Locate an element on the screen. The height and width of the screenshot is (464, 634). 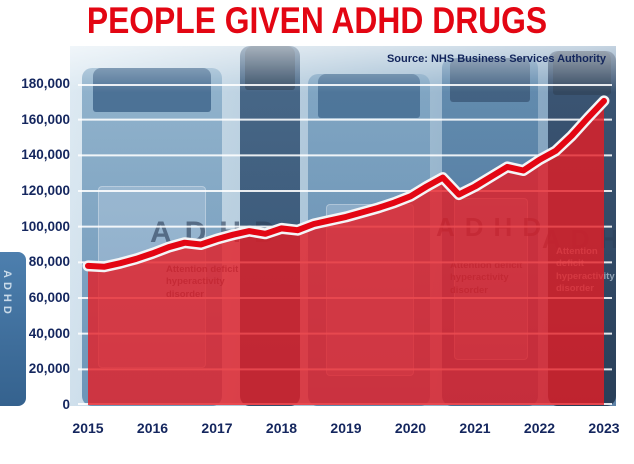
y-tick-label: 140,000 is located at coordinates (45, 155).